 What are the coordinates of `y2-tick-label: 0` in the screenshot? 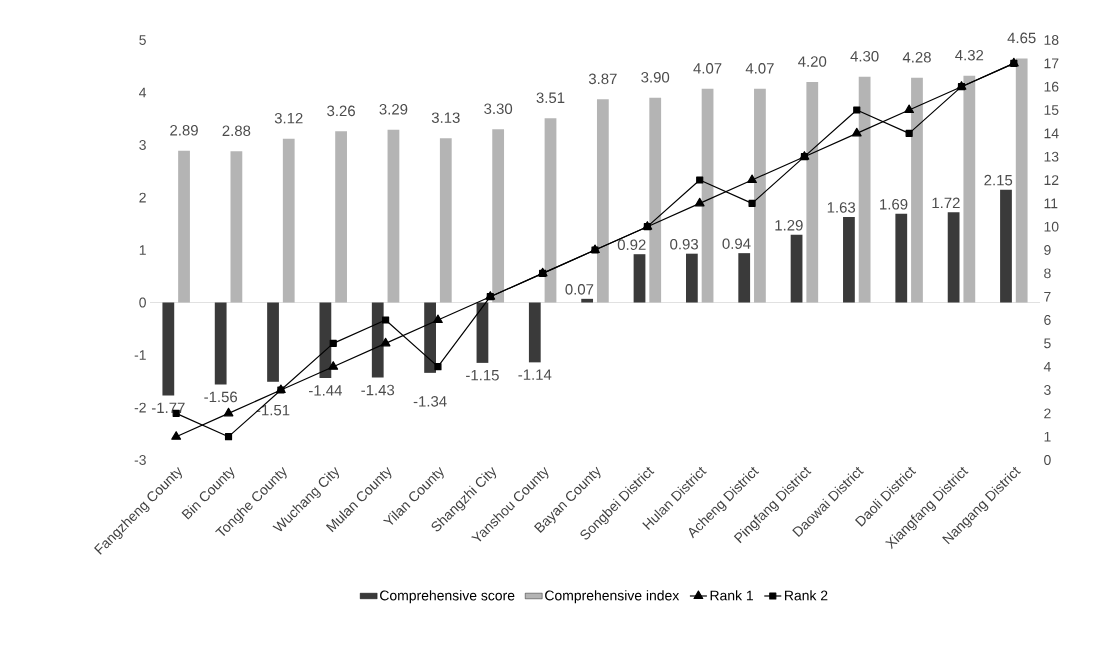 It's located at (1047, 460).